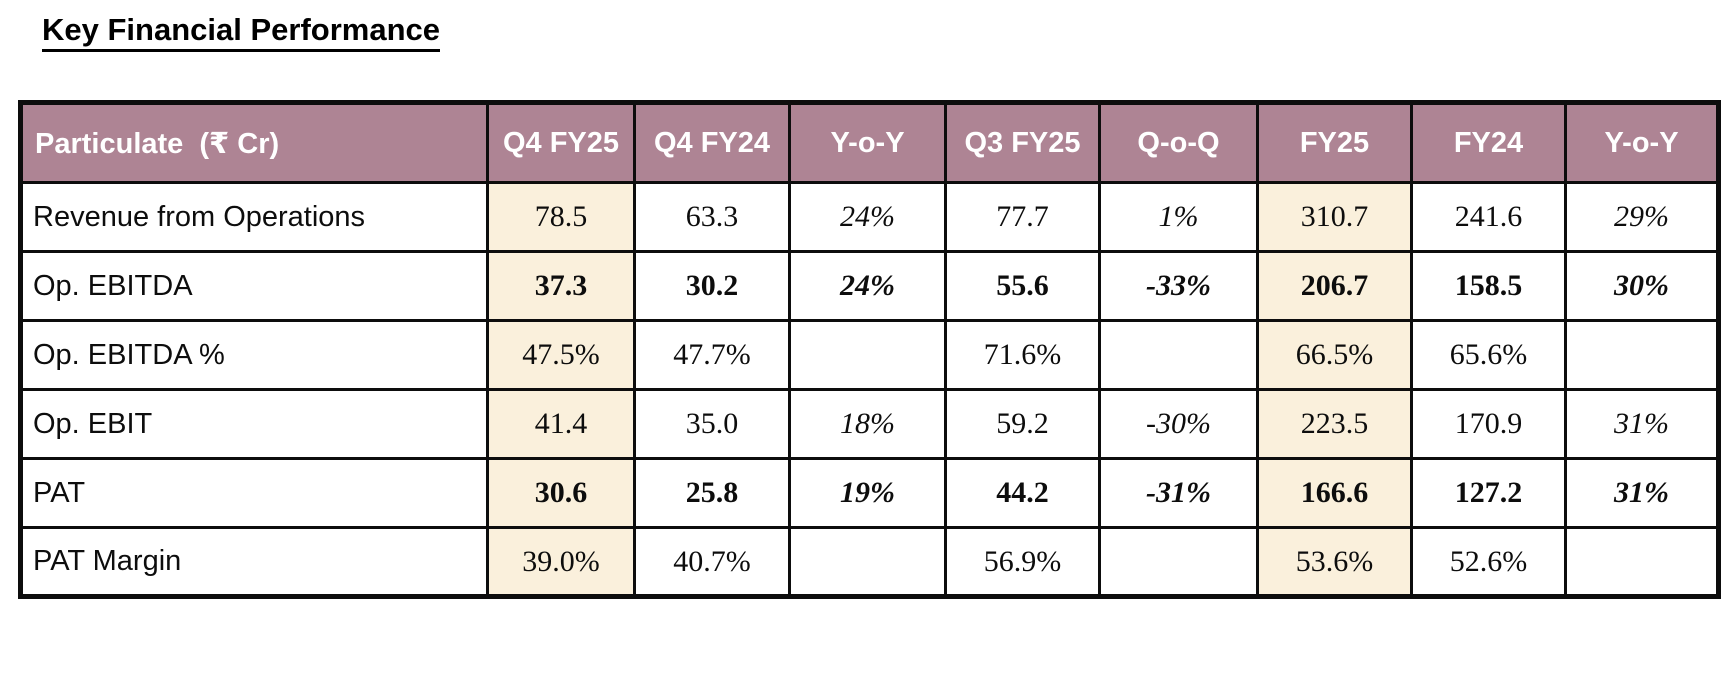  I want to click on cell-value: 37.3, so click(561, 286).